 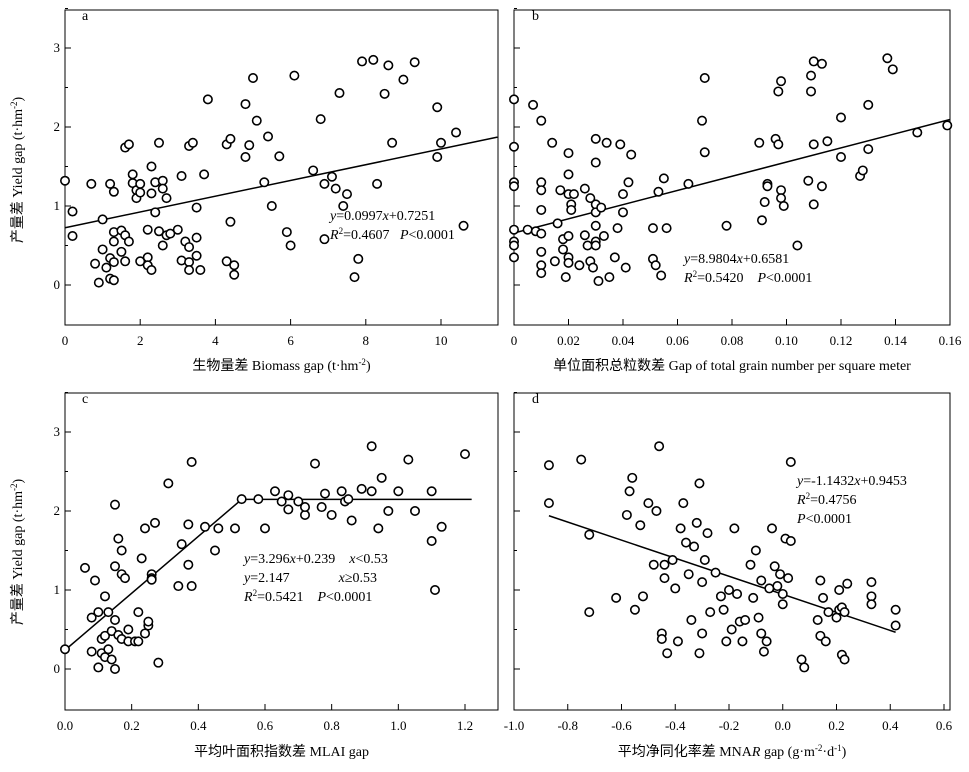 I want to click on y-axis-label: 产量差 Yield gap (t·hm-2), so click(x=17, y=170).